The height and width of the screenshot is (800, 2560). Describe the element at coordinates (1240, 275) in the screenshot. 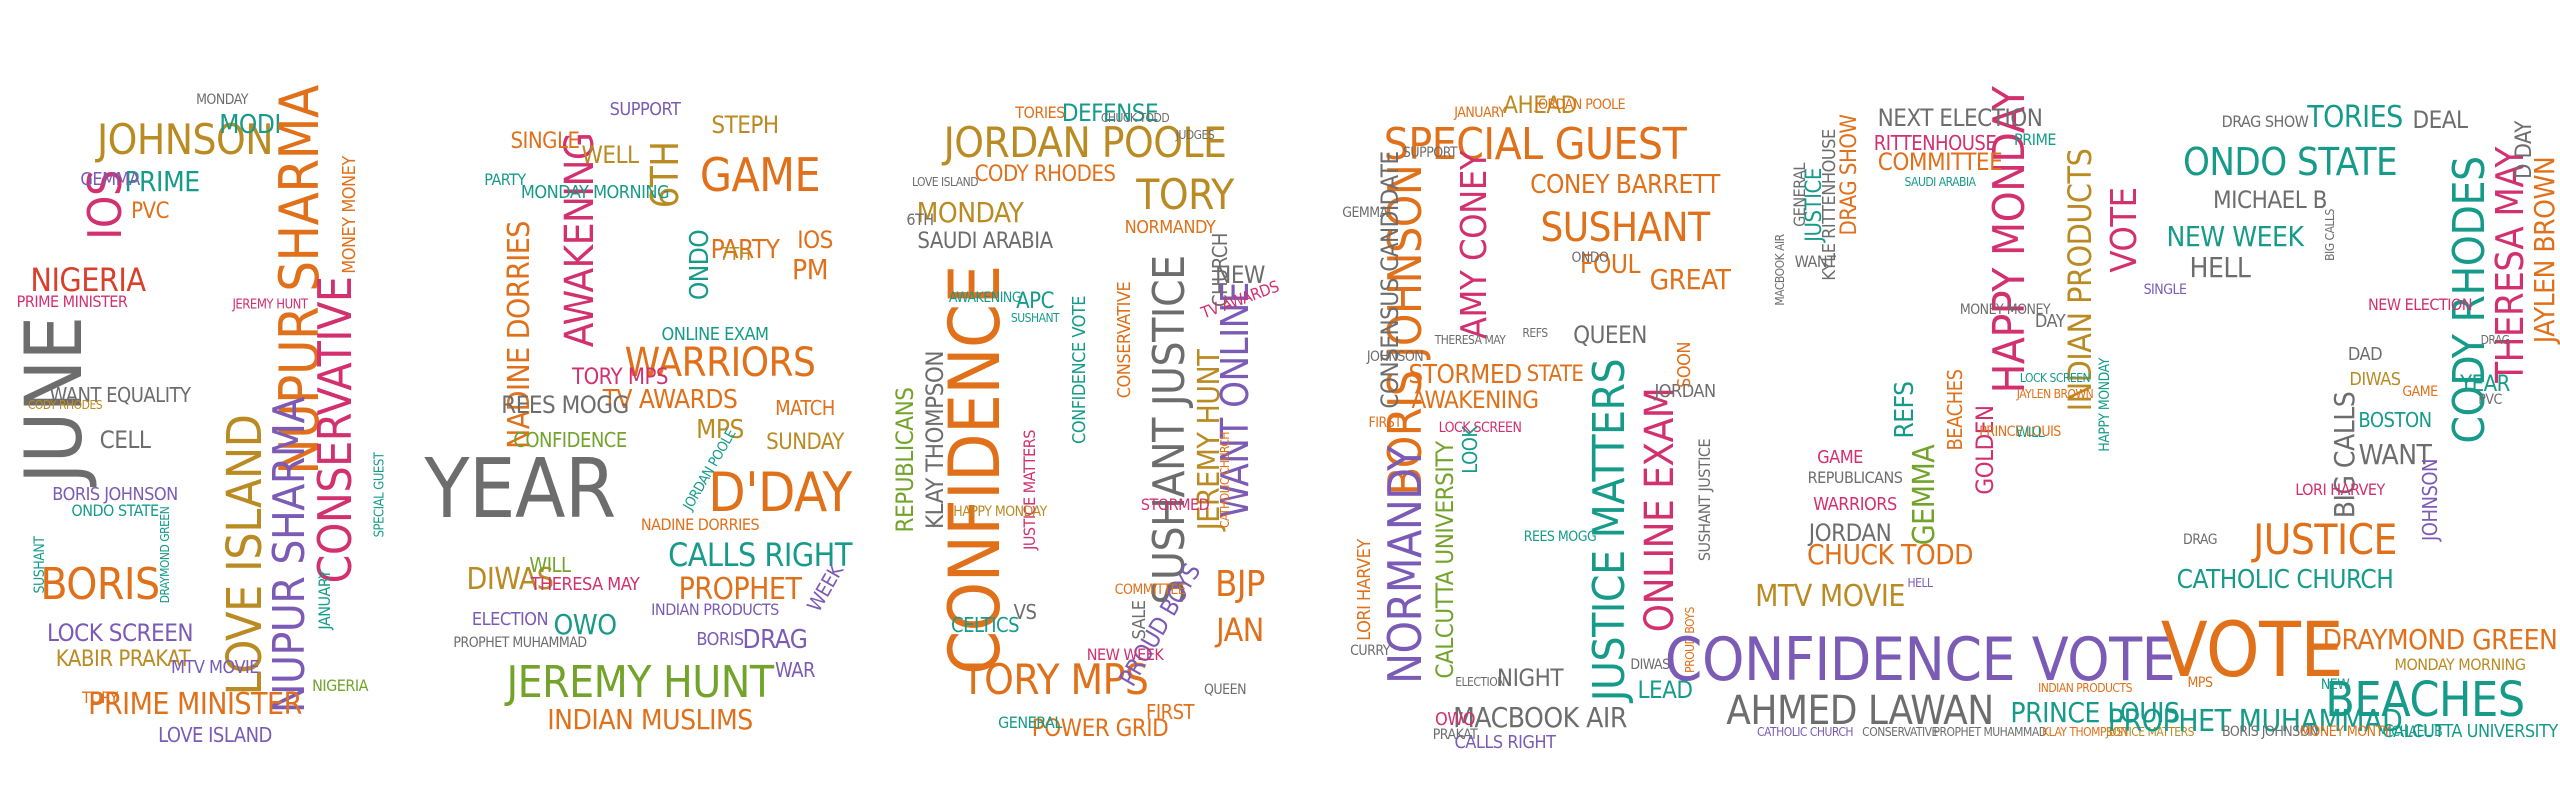

I see `cloud-word: NEW` at that location.